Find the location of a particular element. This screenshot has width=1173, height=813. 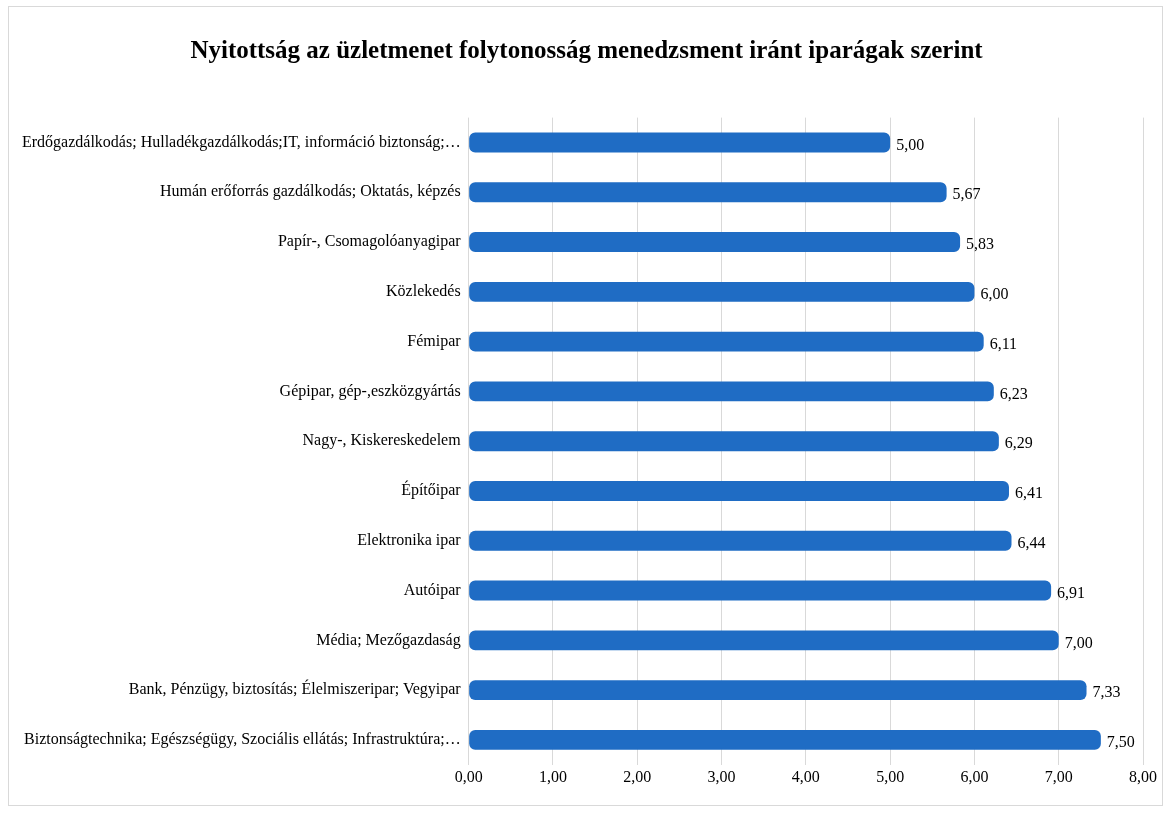

x-tick-label: 0,00 is located at coordinates (468, 776).